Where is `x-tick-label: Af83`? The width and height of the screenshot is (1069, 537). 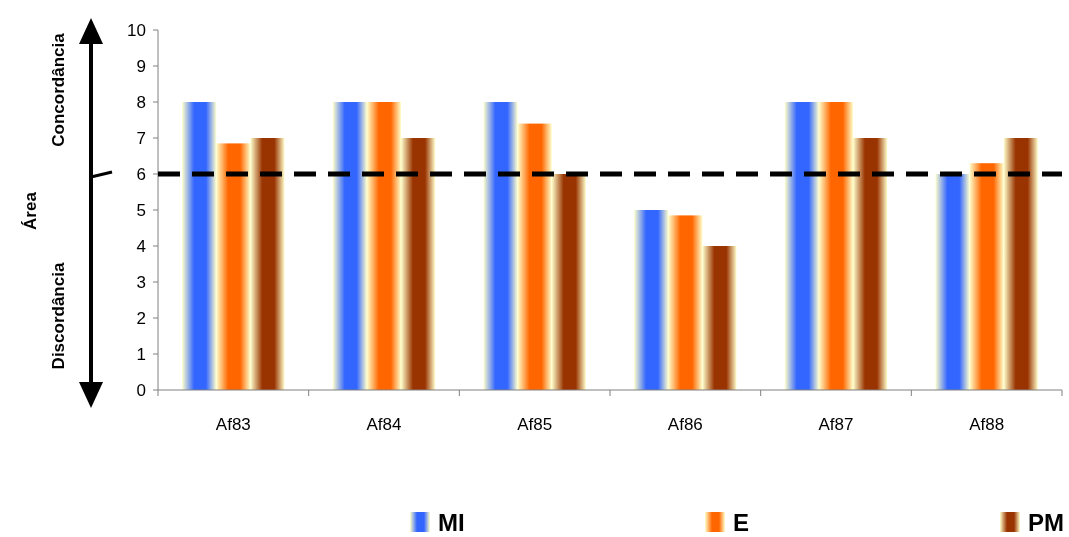
x-tick-label: Af83 is located at coordinates (233, 424).